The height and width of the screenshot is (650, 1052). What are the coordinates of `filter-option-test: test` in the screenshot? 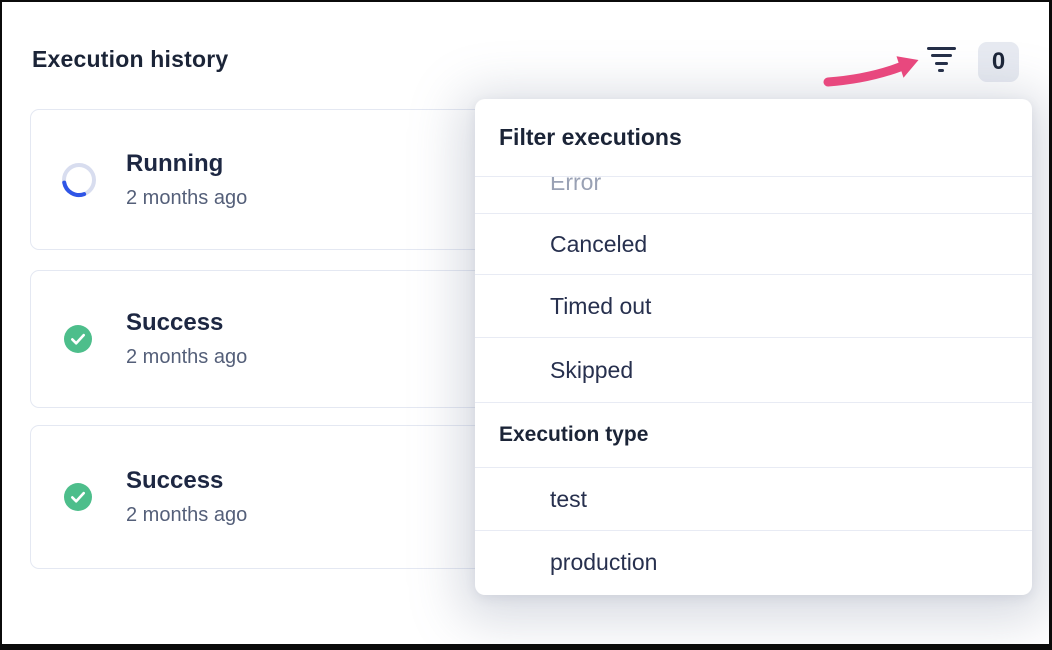 It's located at (753, 498).